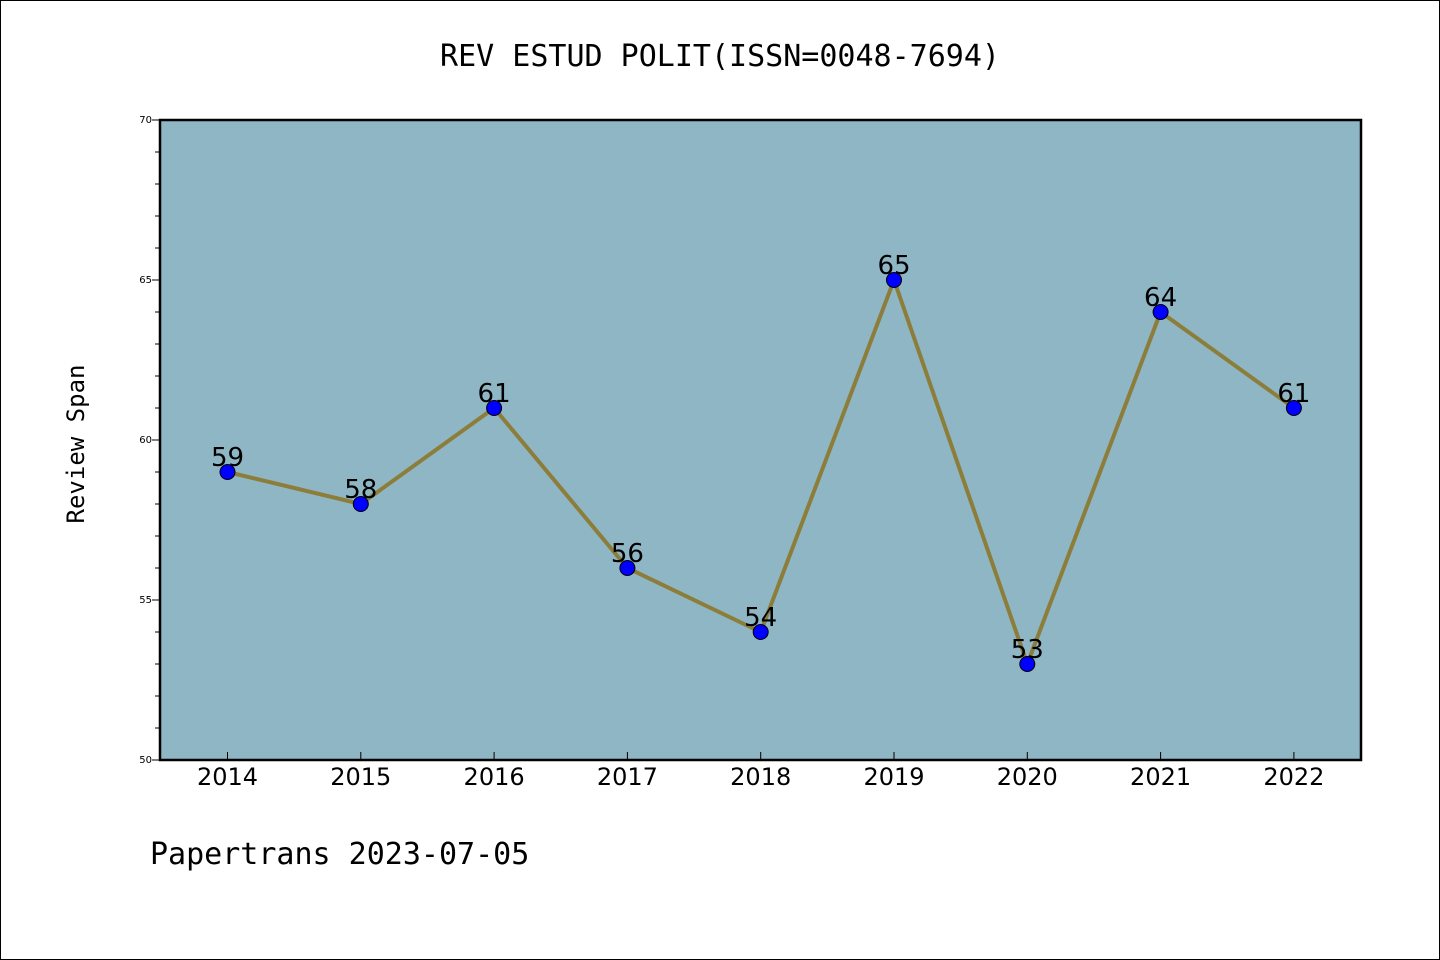 This screenshot has height=960, width=1440. I want to click on y-tick-label: 50, so click(145, 760).